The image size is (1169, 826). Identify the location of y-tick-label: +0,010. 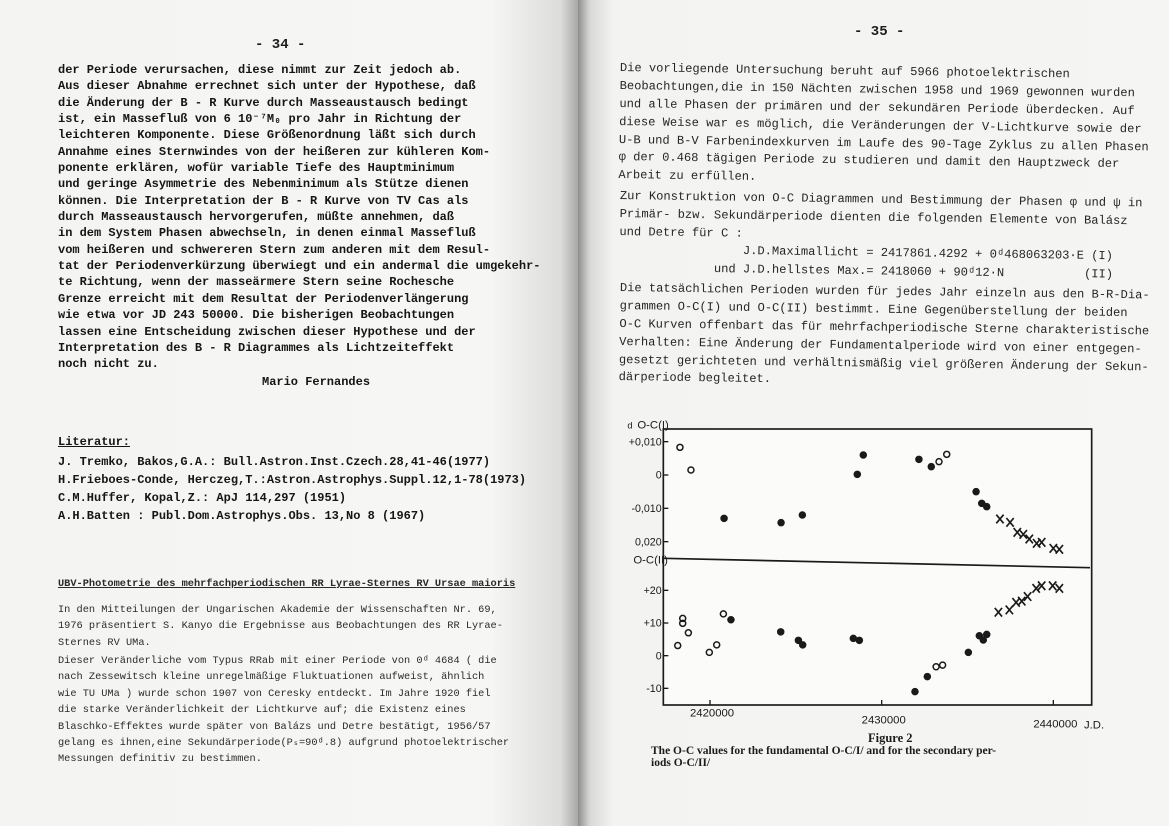
(645, 442).